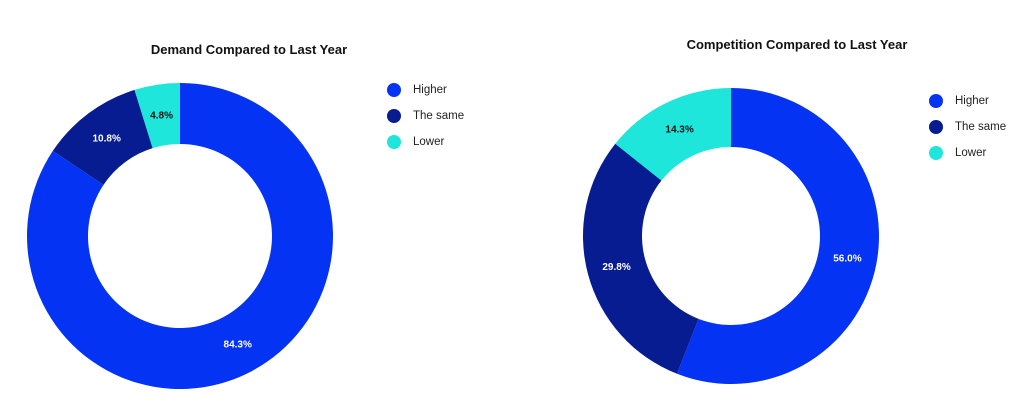  What do you see at coordinates (107, 138) in the screenshot?
I see `data-label-the-same: 10.8%` at bounding box center [107, 138].